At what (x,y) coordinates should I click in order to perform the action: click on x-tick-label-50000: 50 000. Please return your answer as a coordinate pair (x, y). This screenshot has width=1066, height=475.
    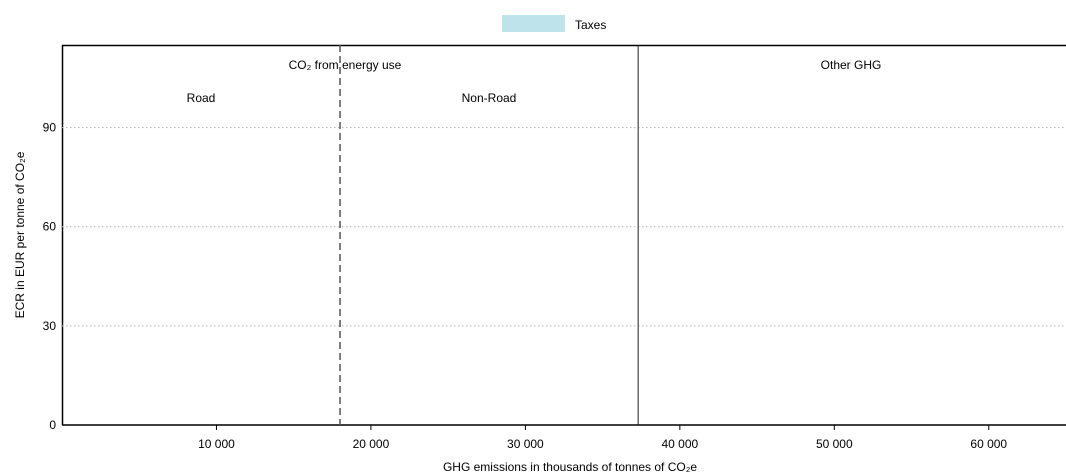
    Looking at the image, I should click on (834, 444).